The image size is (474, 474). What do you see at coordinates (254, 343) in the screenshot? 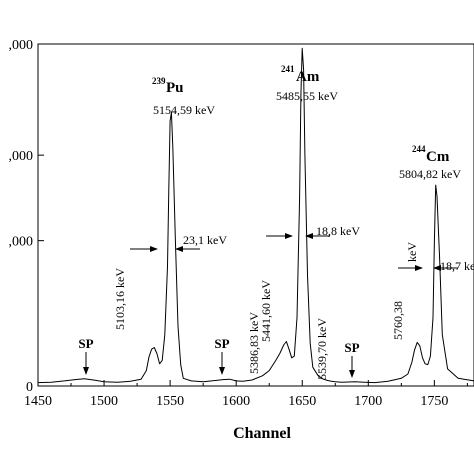
I see `am-satellite-1-label: 5386,83 keV` at bounding box center [254, 343].